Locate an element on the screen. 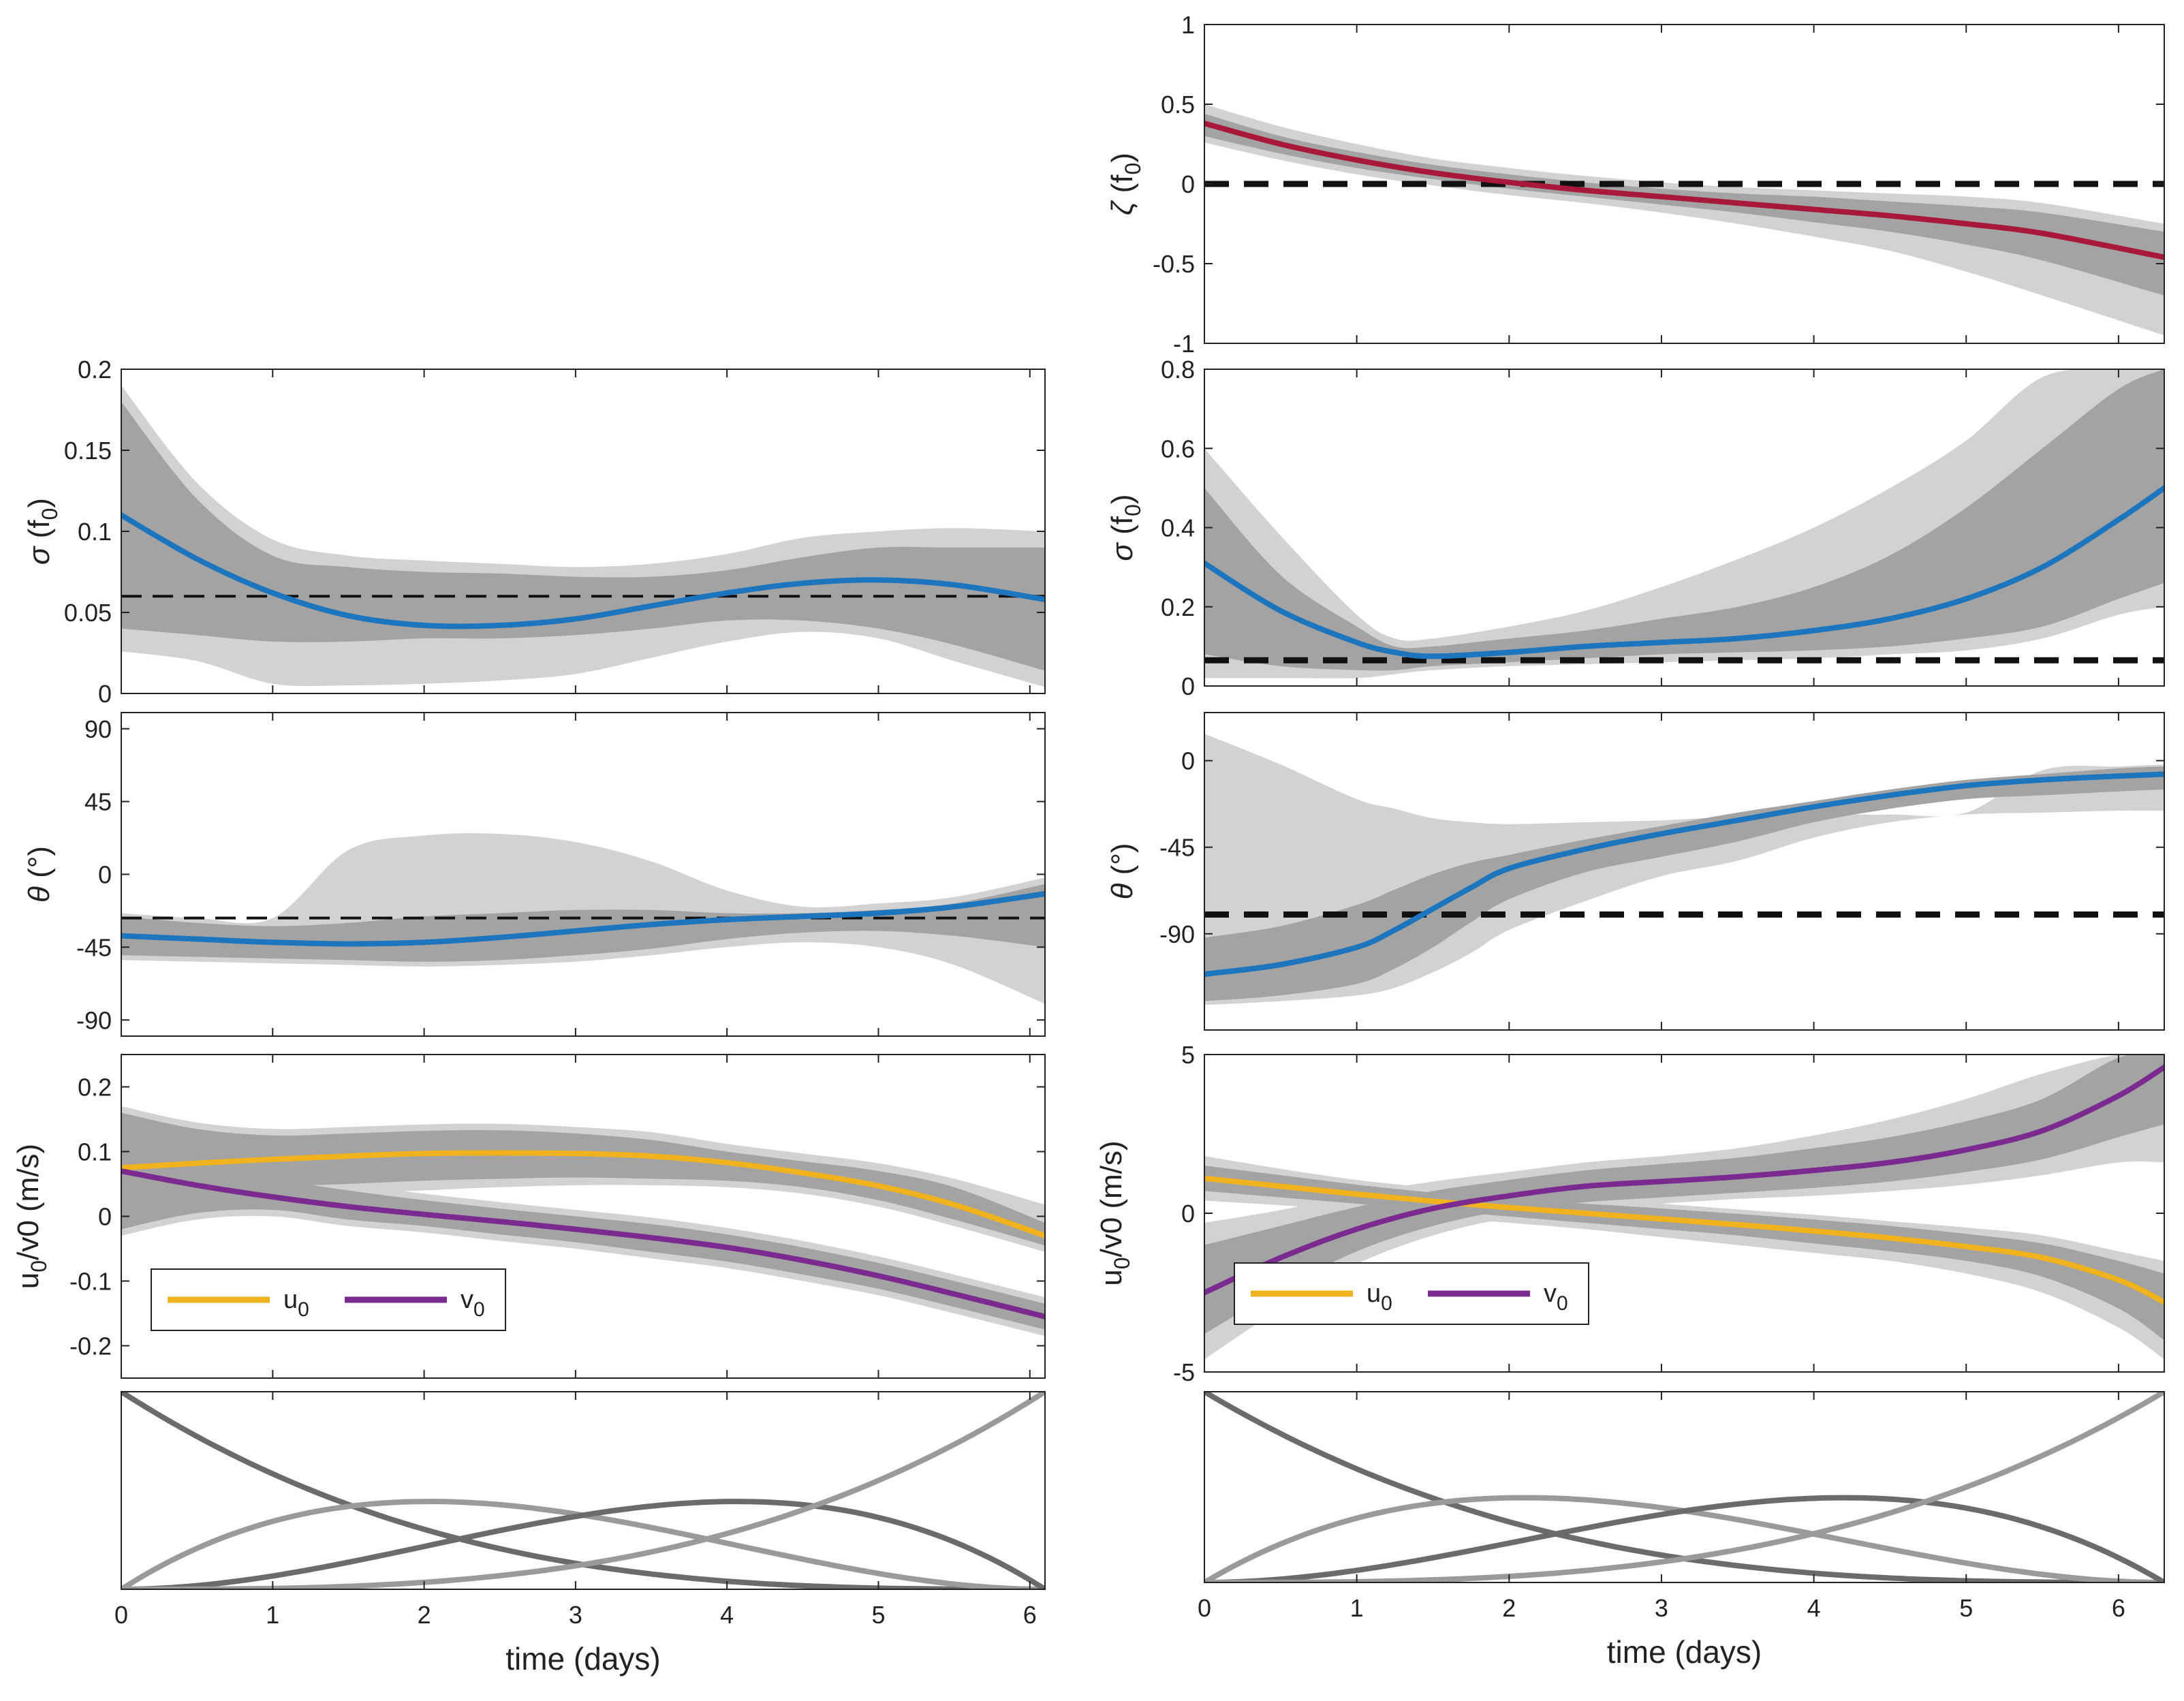  x-tick-label: 2 is located at coordinates (424, 1615).